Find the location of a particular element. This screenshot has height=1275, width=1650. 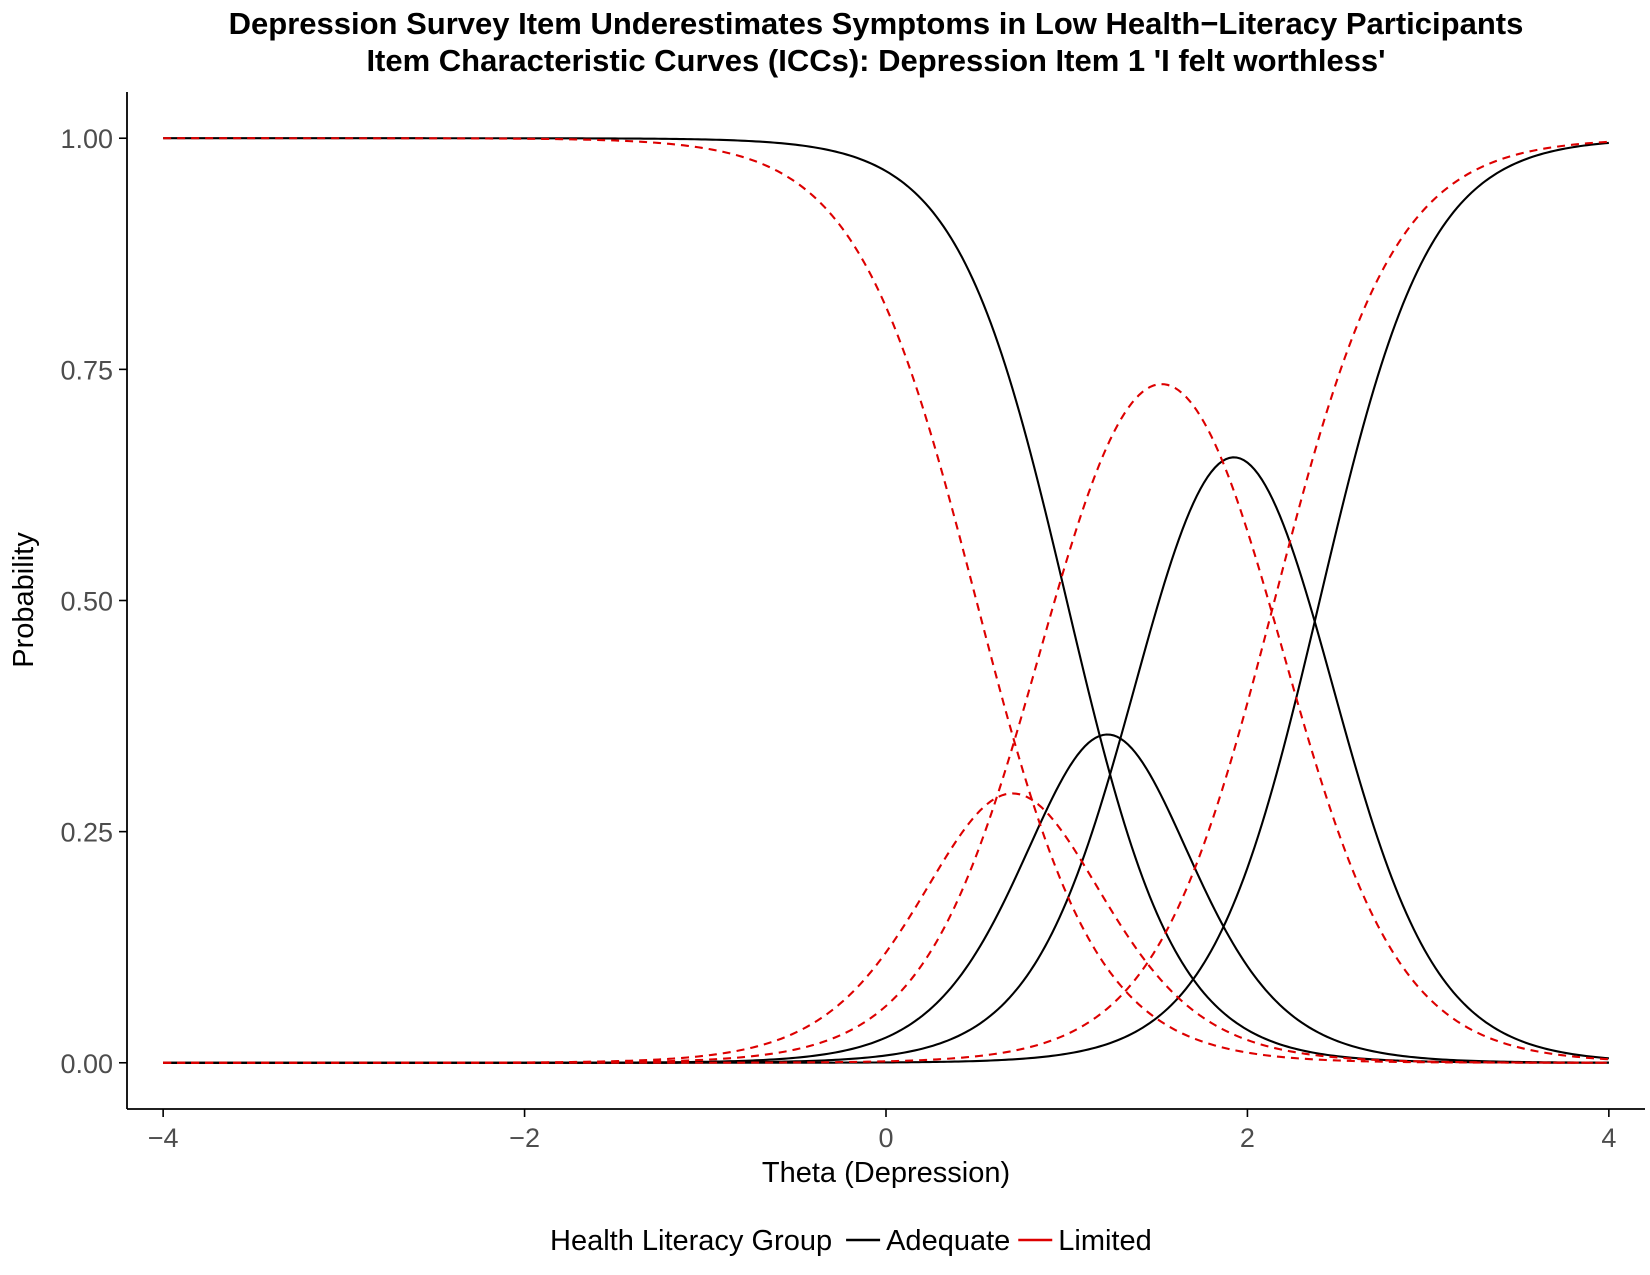

x-tick-label: 4 is located at coordinates (1608, 1138).